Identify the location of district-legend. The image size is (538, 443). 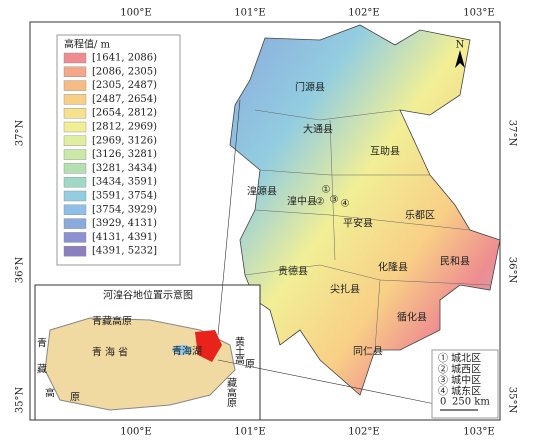
(465, 384).